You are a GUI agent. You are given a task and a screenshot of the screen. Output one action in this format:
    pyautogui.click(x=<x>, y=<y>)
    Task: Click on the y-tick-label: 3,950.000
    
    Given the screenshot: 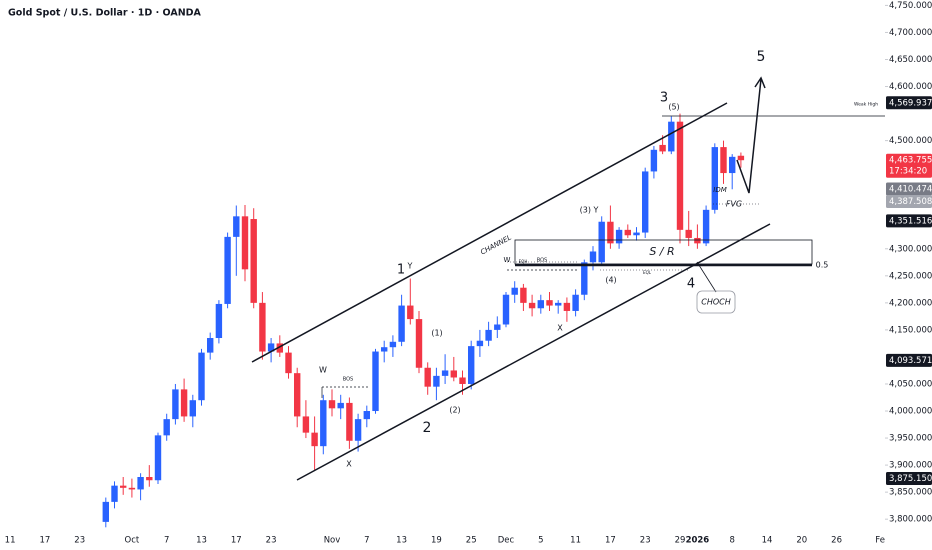 What is the action you would take?
    pyautogui.click(x=910, y=439)
    